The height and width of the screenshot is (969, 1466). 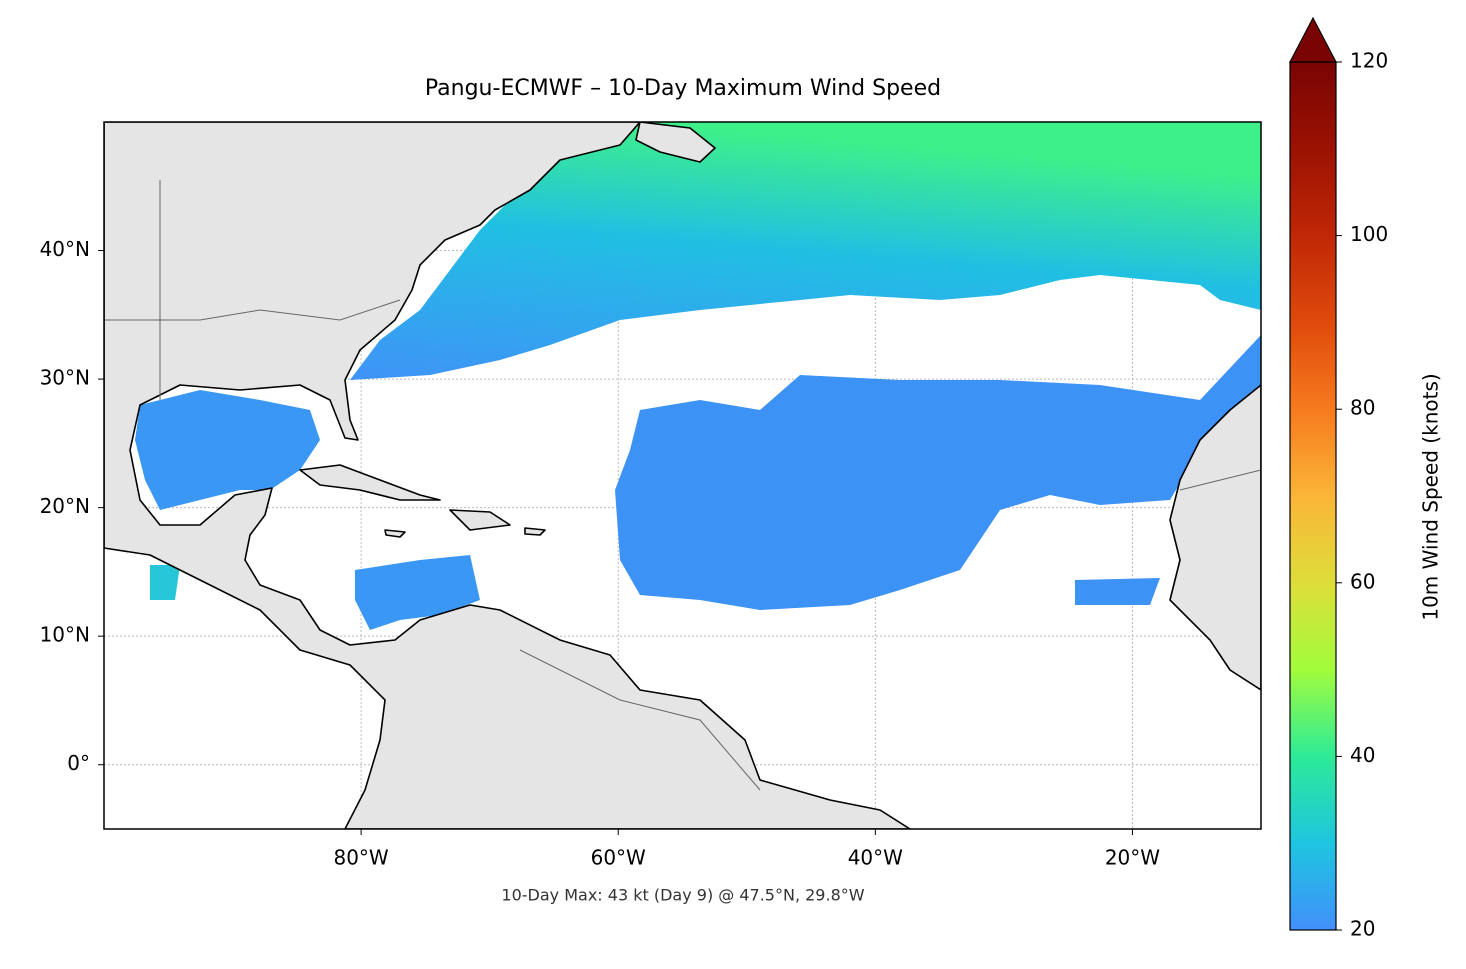 I want to click on colorbar-tick-label: 40, so click(x=1362, y=755).